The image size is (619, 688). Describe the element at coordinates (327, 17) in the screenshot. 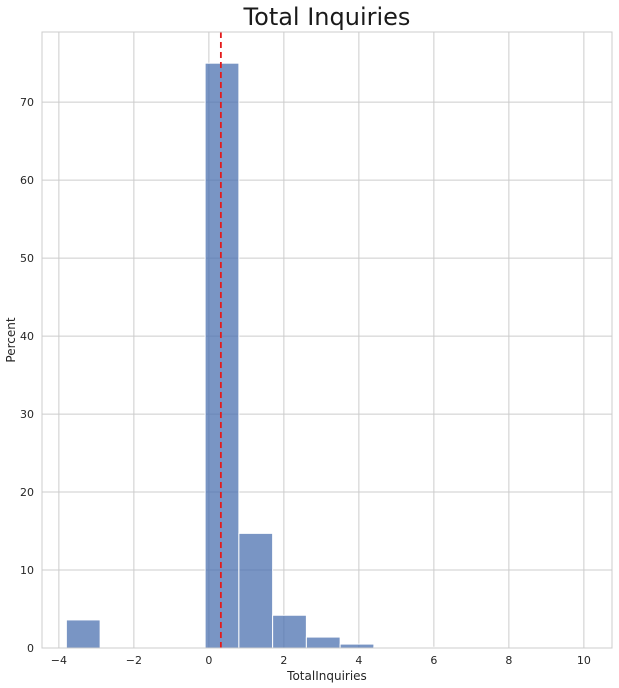

I see `chart-title: Total Inquiries` at that location.